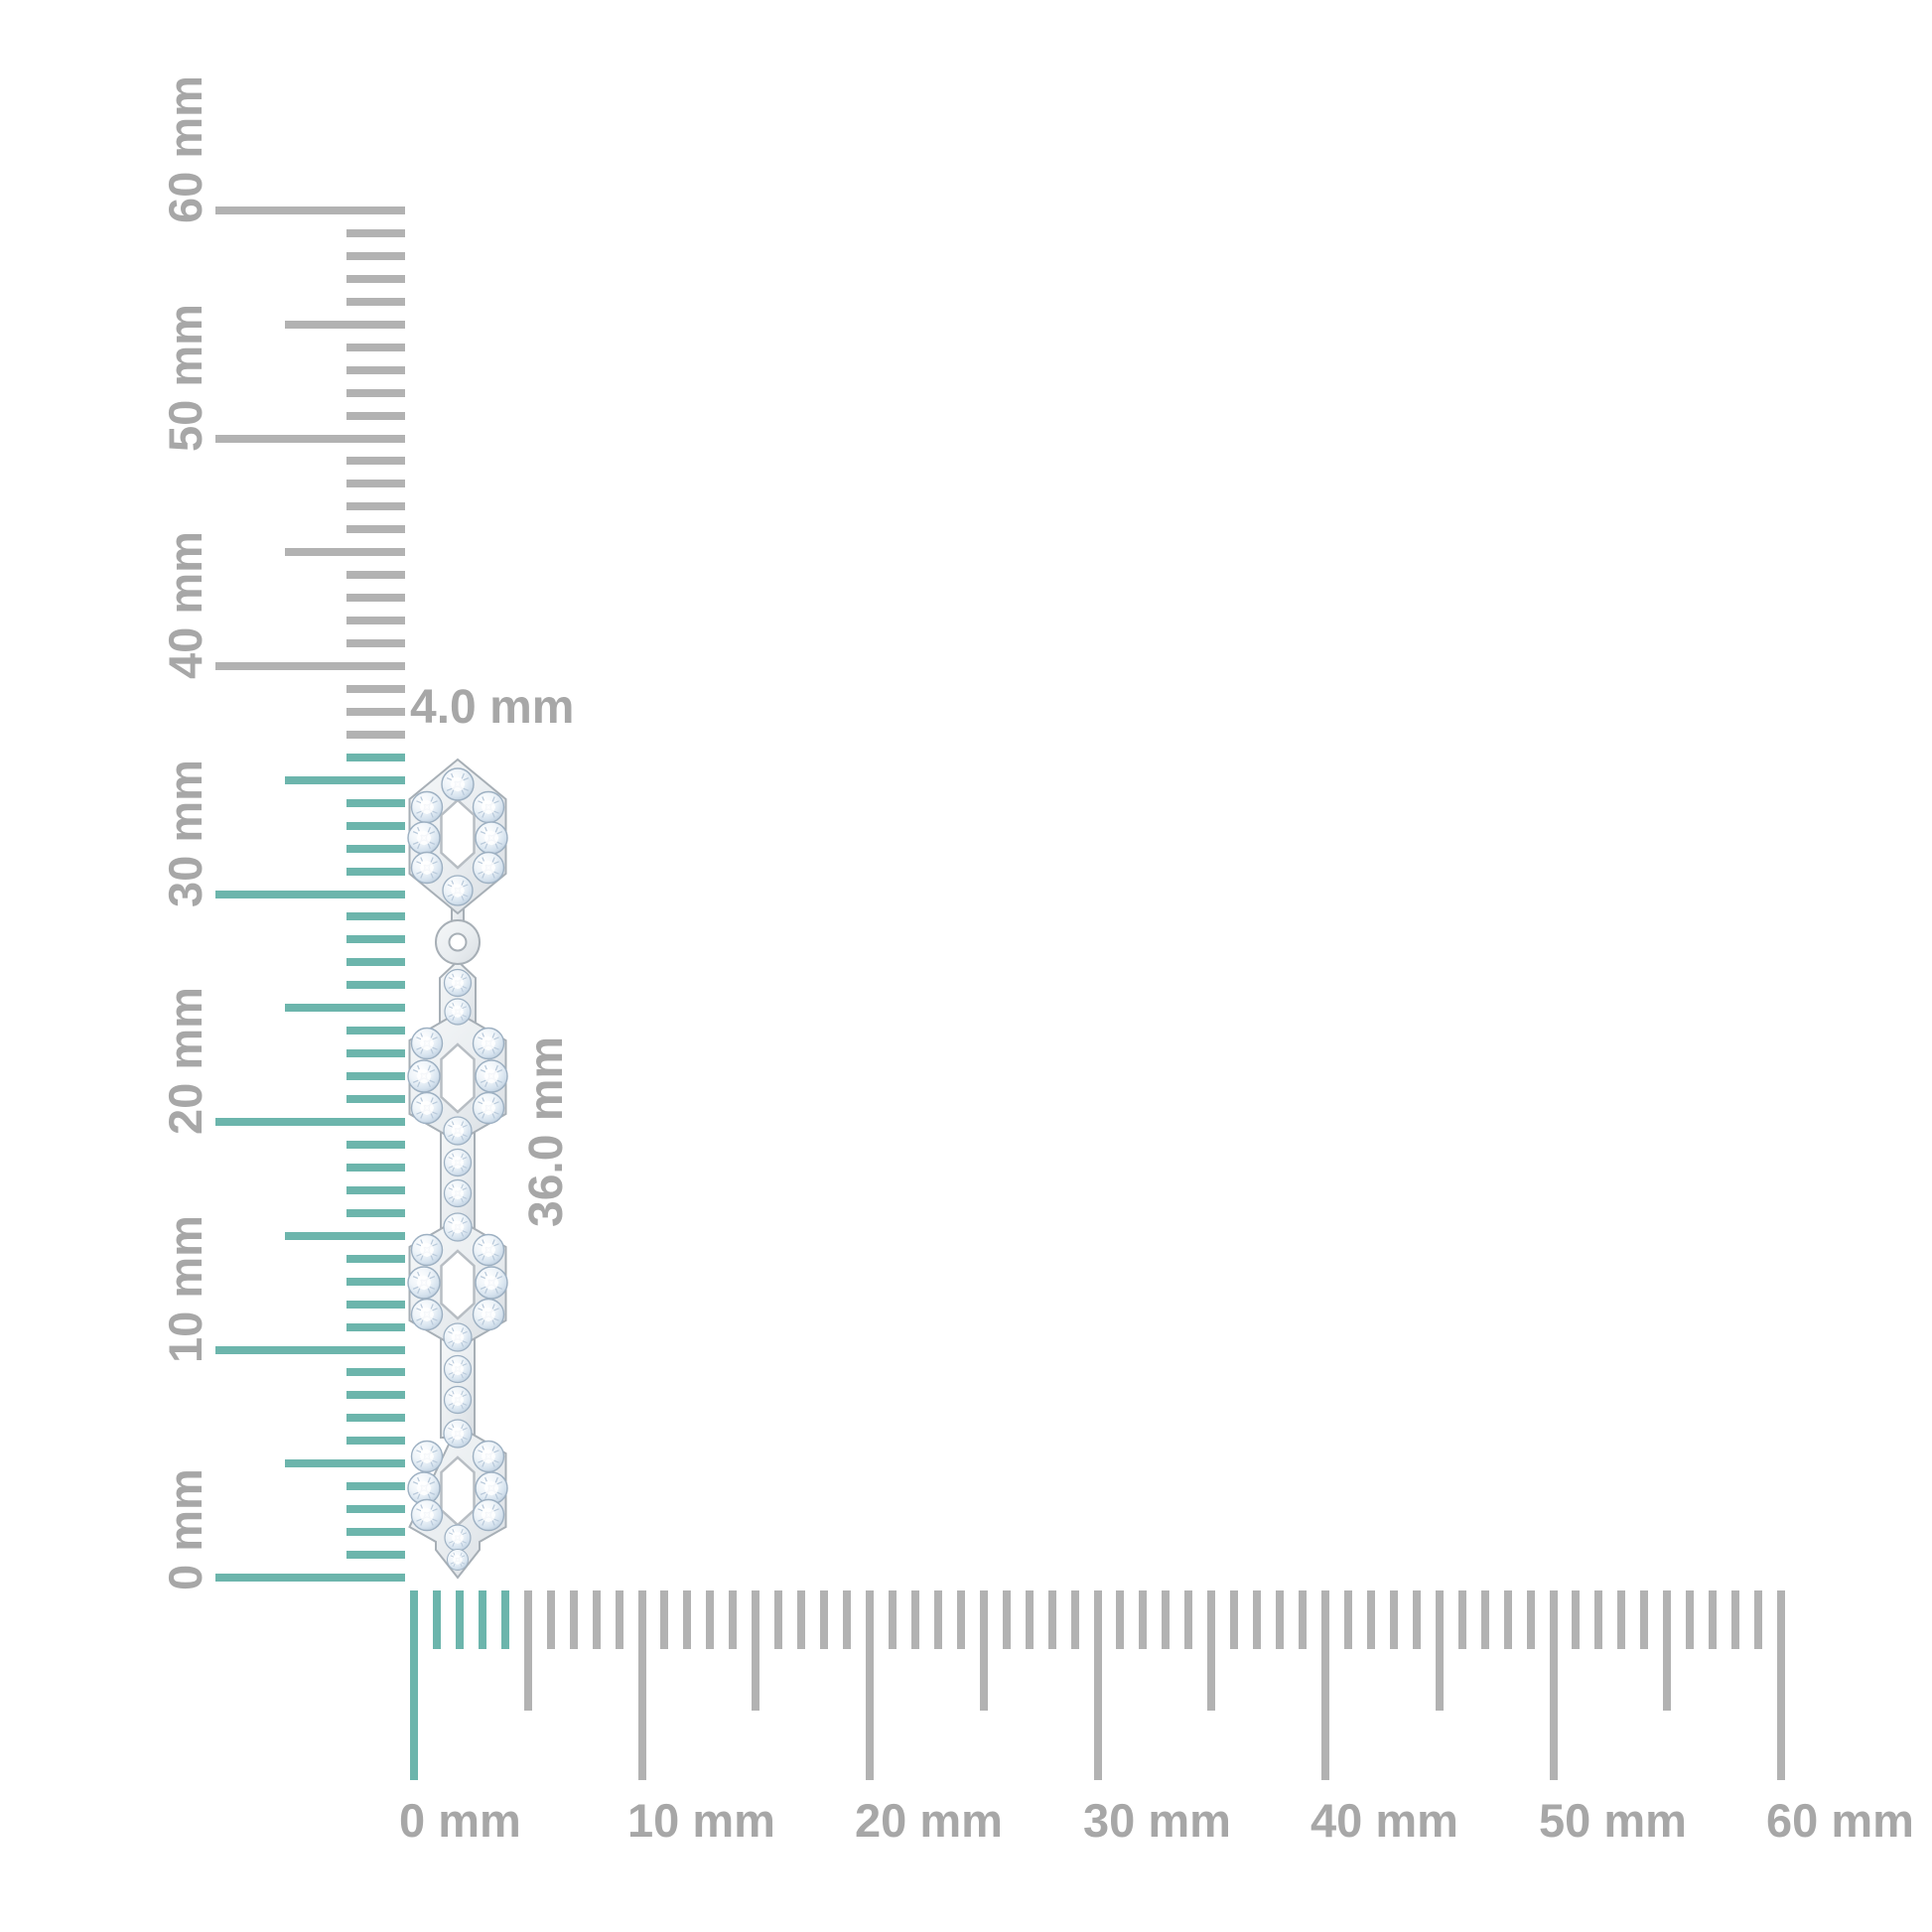 The height and width of the screenshot is (1932, 1932). Describe the element at coordinates (310, 1578) in the screenshot. I see `v-tick-0mm` at that location.